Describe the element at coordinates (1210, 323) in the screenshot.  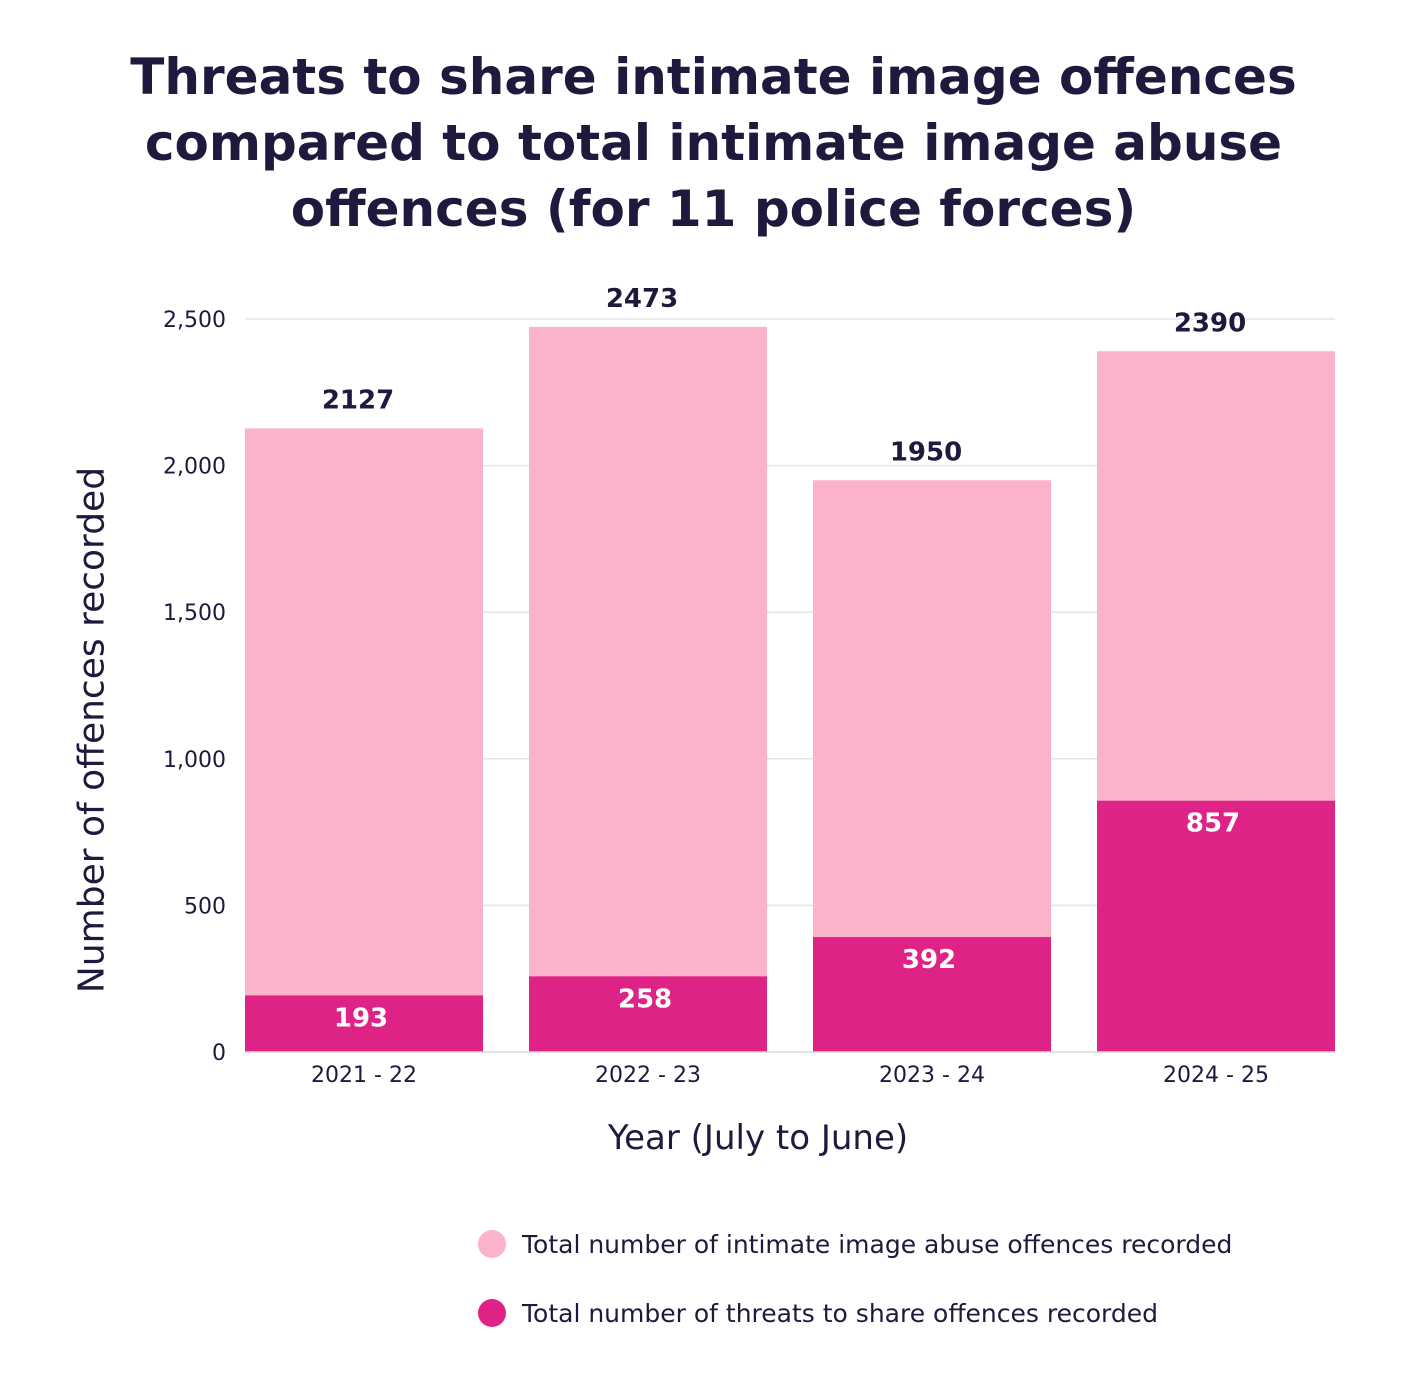
I see `data-label-total: 2390` at that location.